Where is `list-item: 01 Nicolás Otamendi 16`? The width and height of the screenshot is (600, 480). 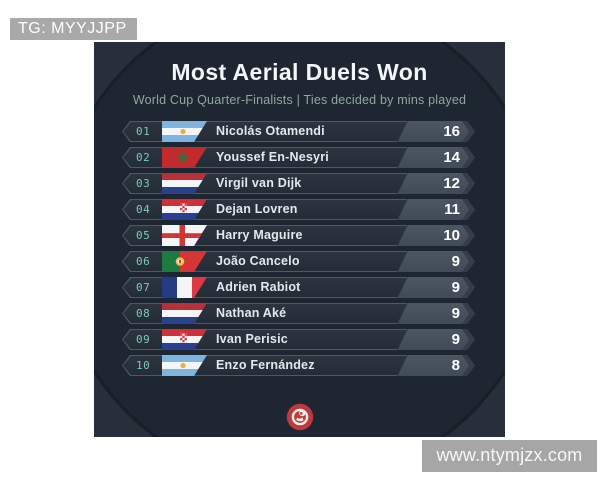 list-item: 01 Nicolás Otamendi 16 is located at coordinates (298, 131).